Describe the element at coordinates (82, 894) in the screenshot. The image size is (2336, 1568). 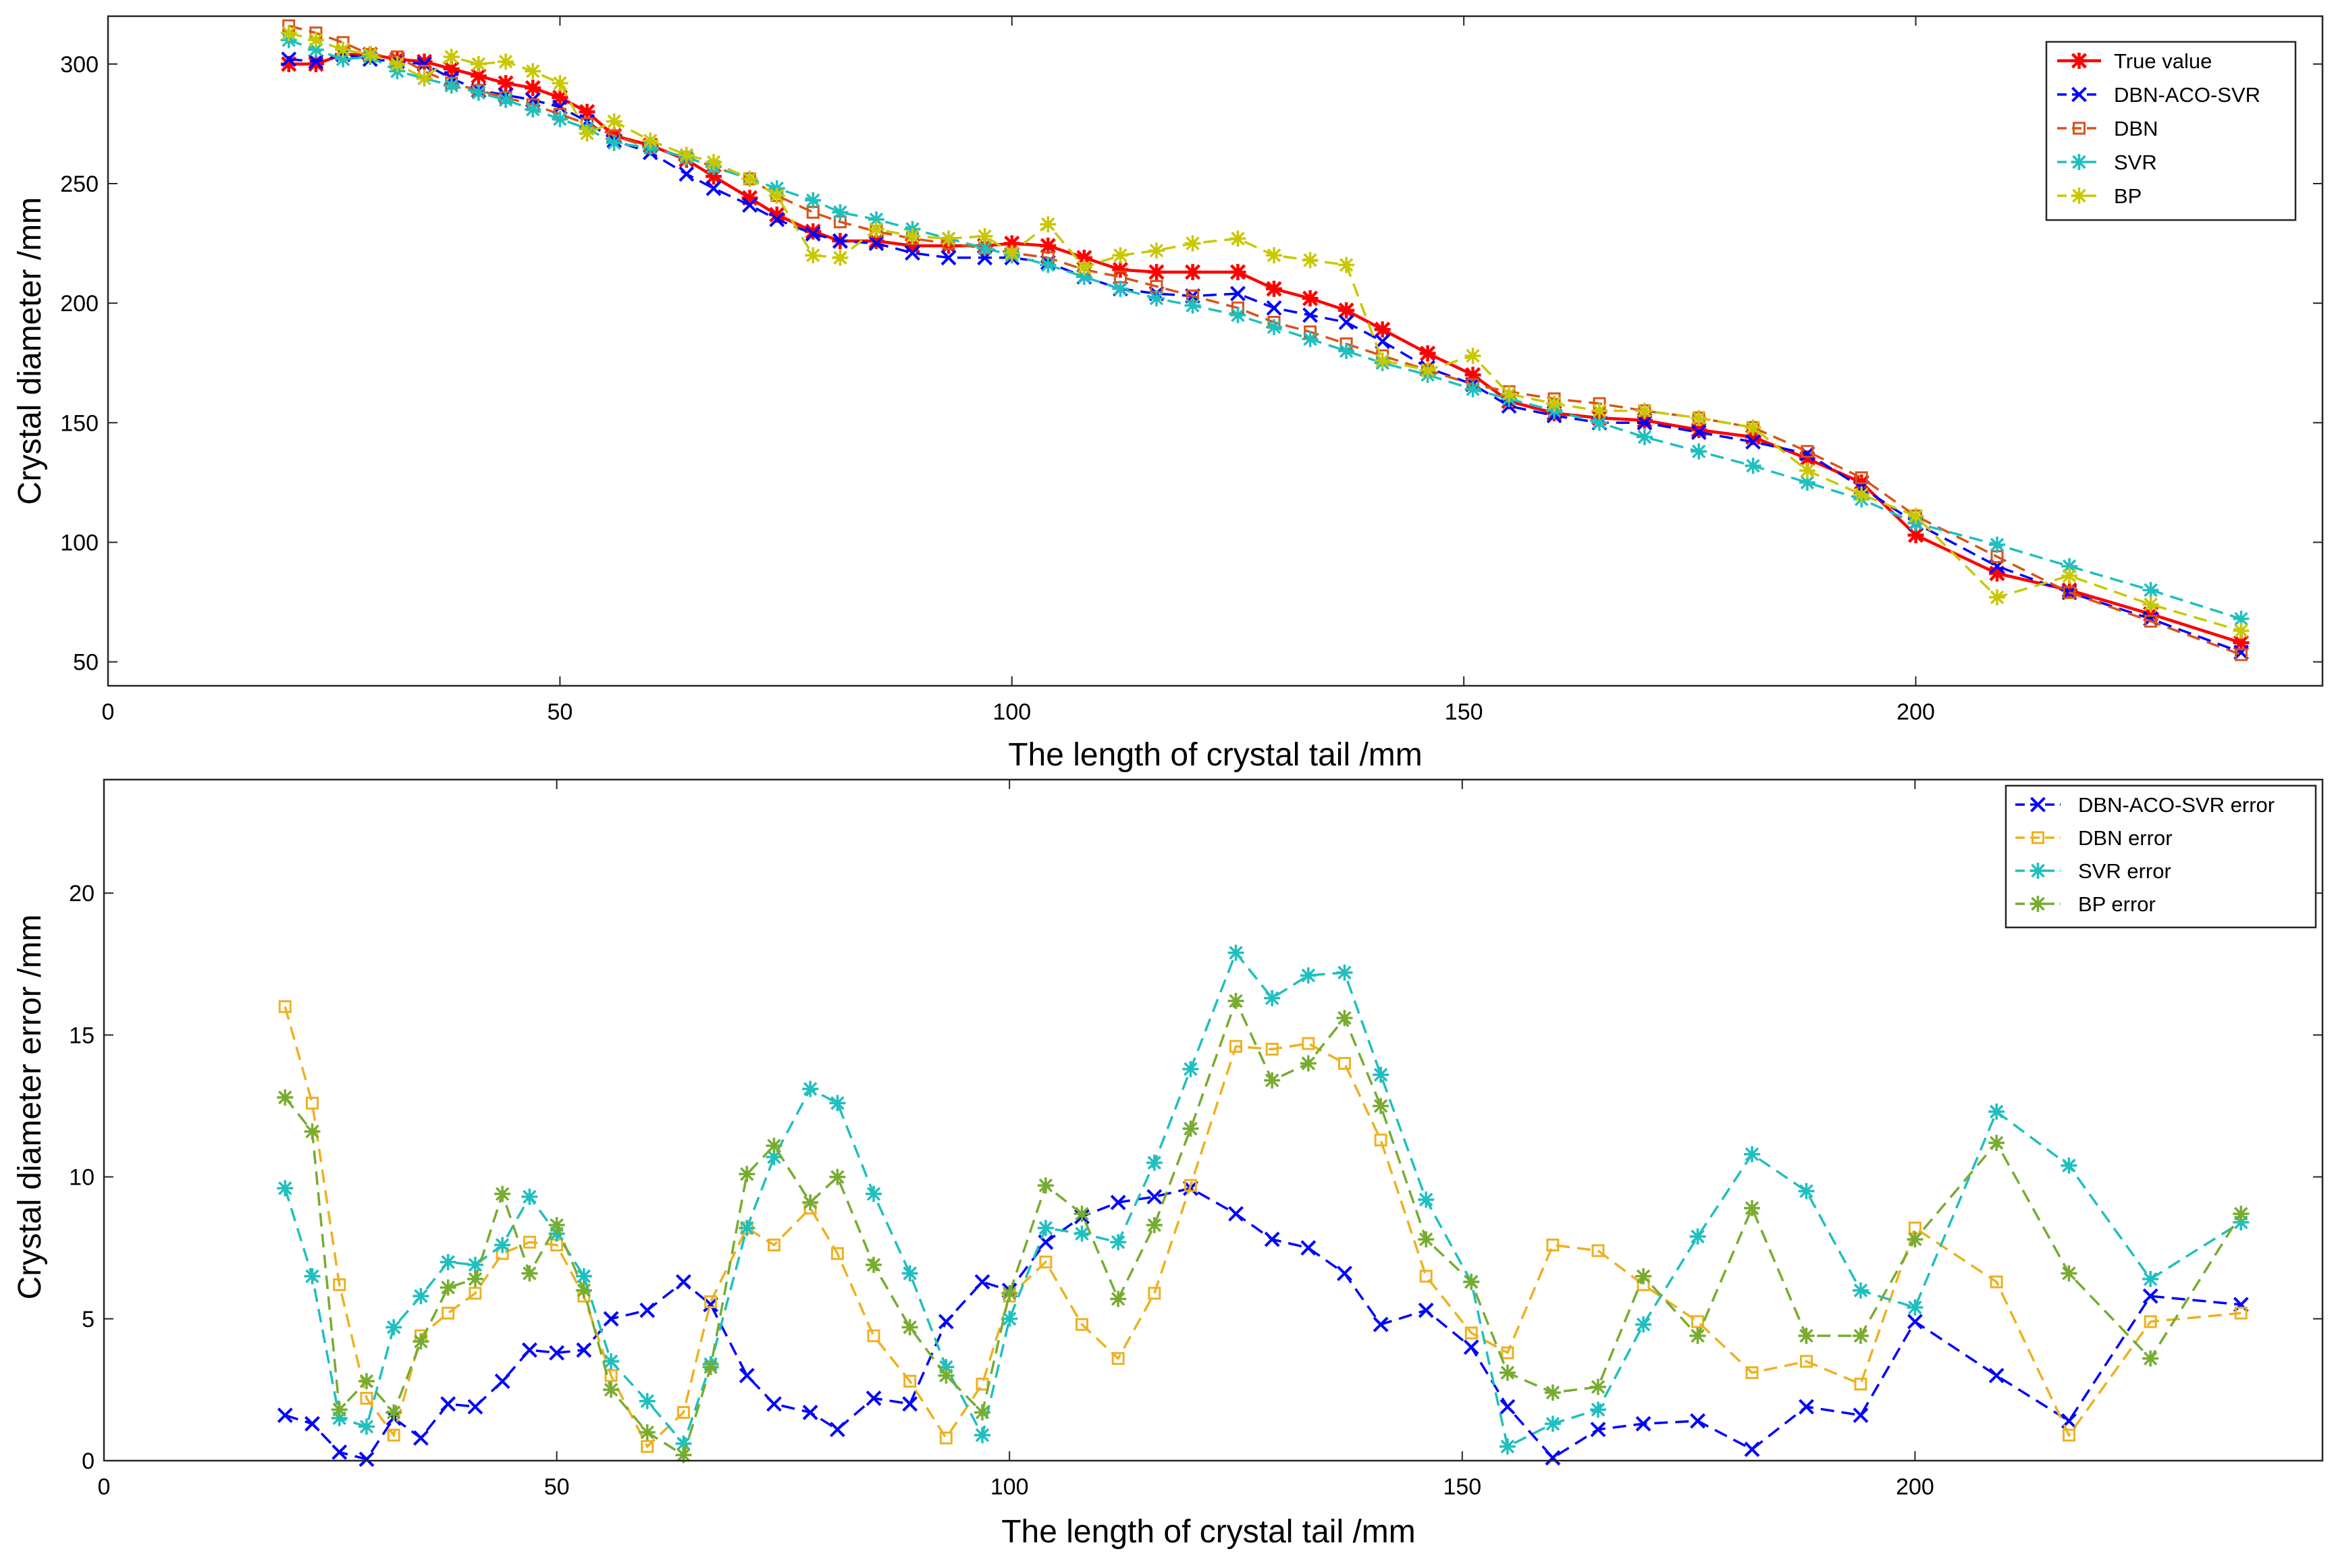
I see `error-y-tick-label: 20` at that location.